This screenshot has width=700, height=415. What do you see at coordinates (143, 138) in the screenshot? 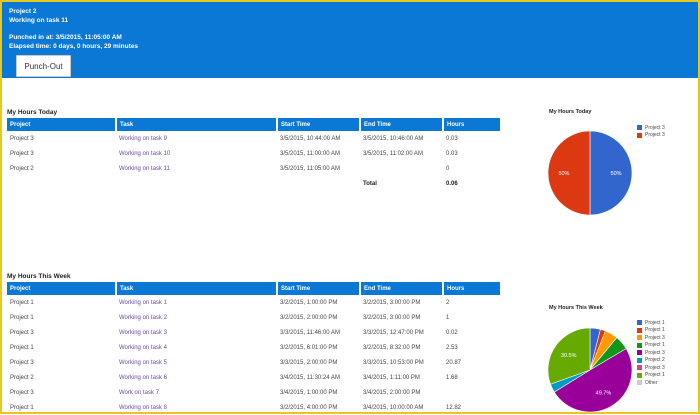
I see `task-link: Working on task 9` at bounding box center [143, 138].